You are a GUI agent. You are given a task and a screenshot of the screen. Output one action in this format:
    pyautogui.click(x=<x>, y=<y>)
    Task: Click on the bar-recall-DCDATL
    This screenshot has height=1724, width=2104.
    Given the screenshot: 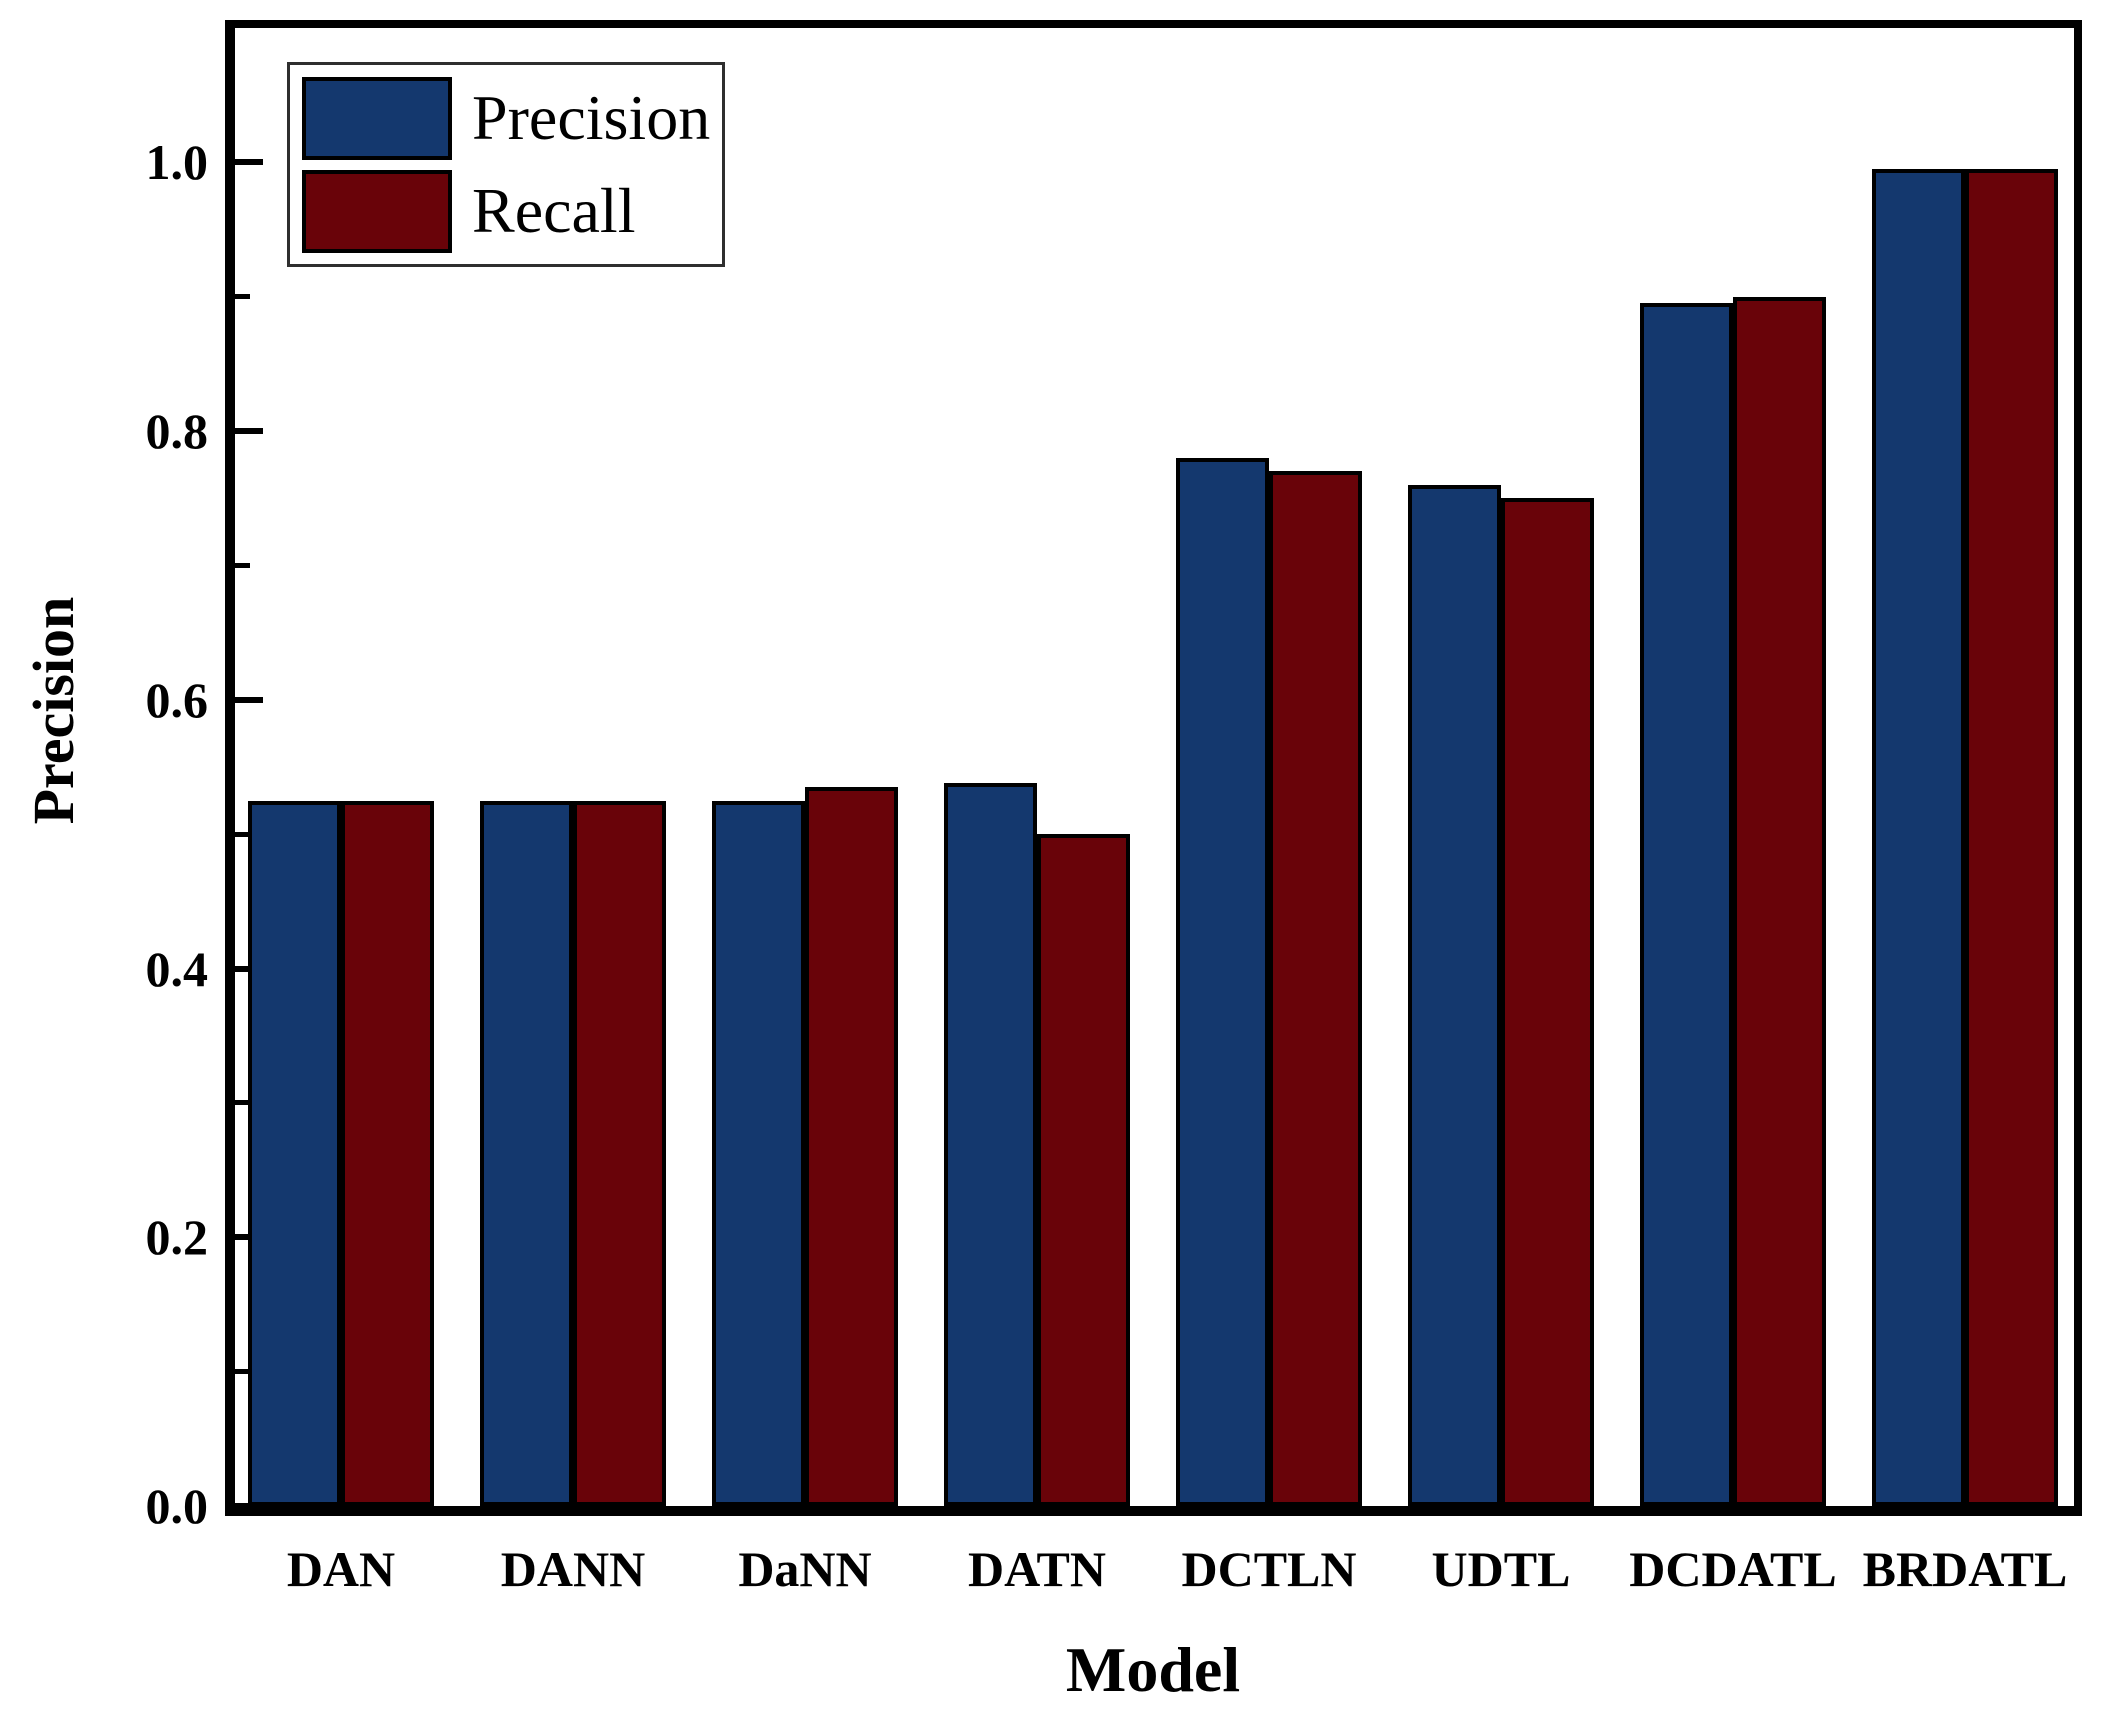 What is the action you would take?
    pyautogui.click(x=1779, y=901)
    